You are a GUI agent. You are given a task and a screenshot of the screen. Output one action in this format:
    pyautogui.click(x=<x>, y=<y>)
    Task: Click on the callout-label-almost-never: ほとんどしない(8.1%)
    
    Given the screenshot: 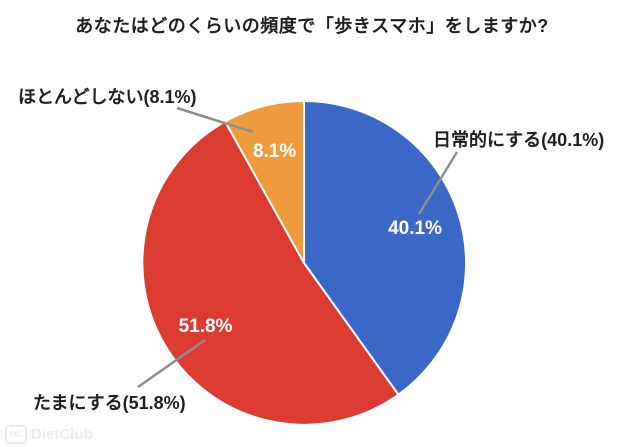 What is the action you would take?
    pyautogui.click(x=107, y=97)
    